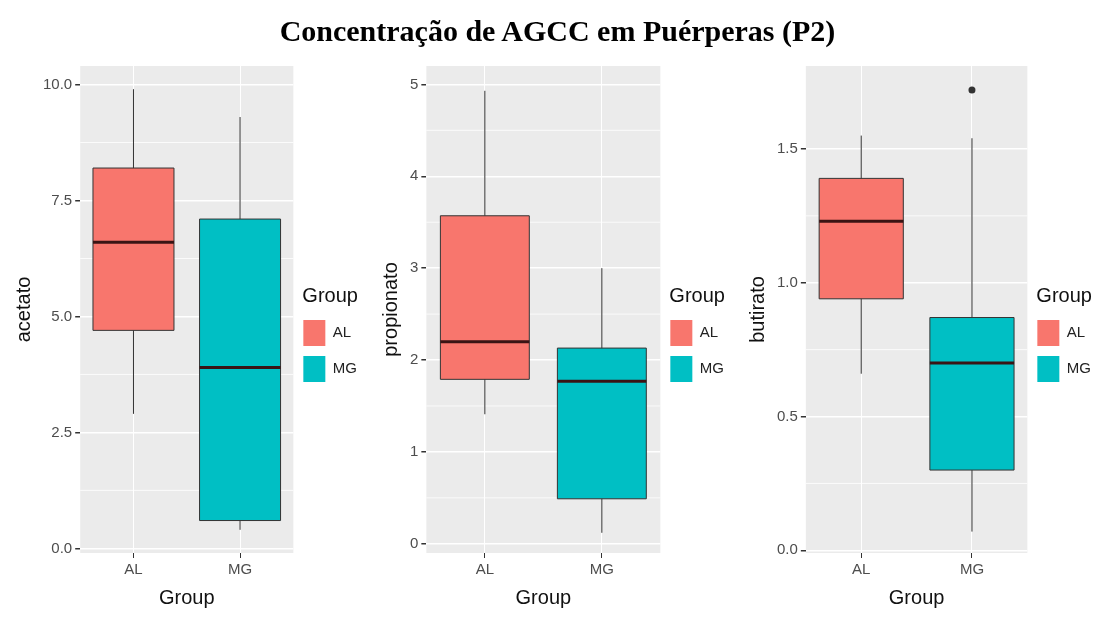  Describe the element at coordinates (414, 267) in the screenshot. I see `y-tick-label: 3` at that location.